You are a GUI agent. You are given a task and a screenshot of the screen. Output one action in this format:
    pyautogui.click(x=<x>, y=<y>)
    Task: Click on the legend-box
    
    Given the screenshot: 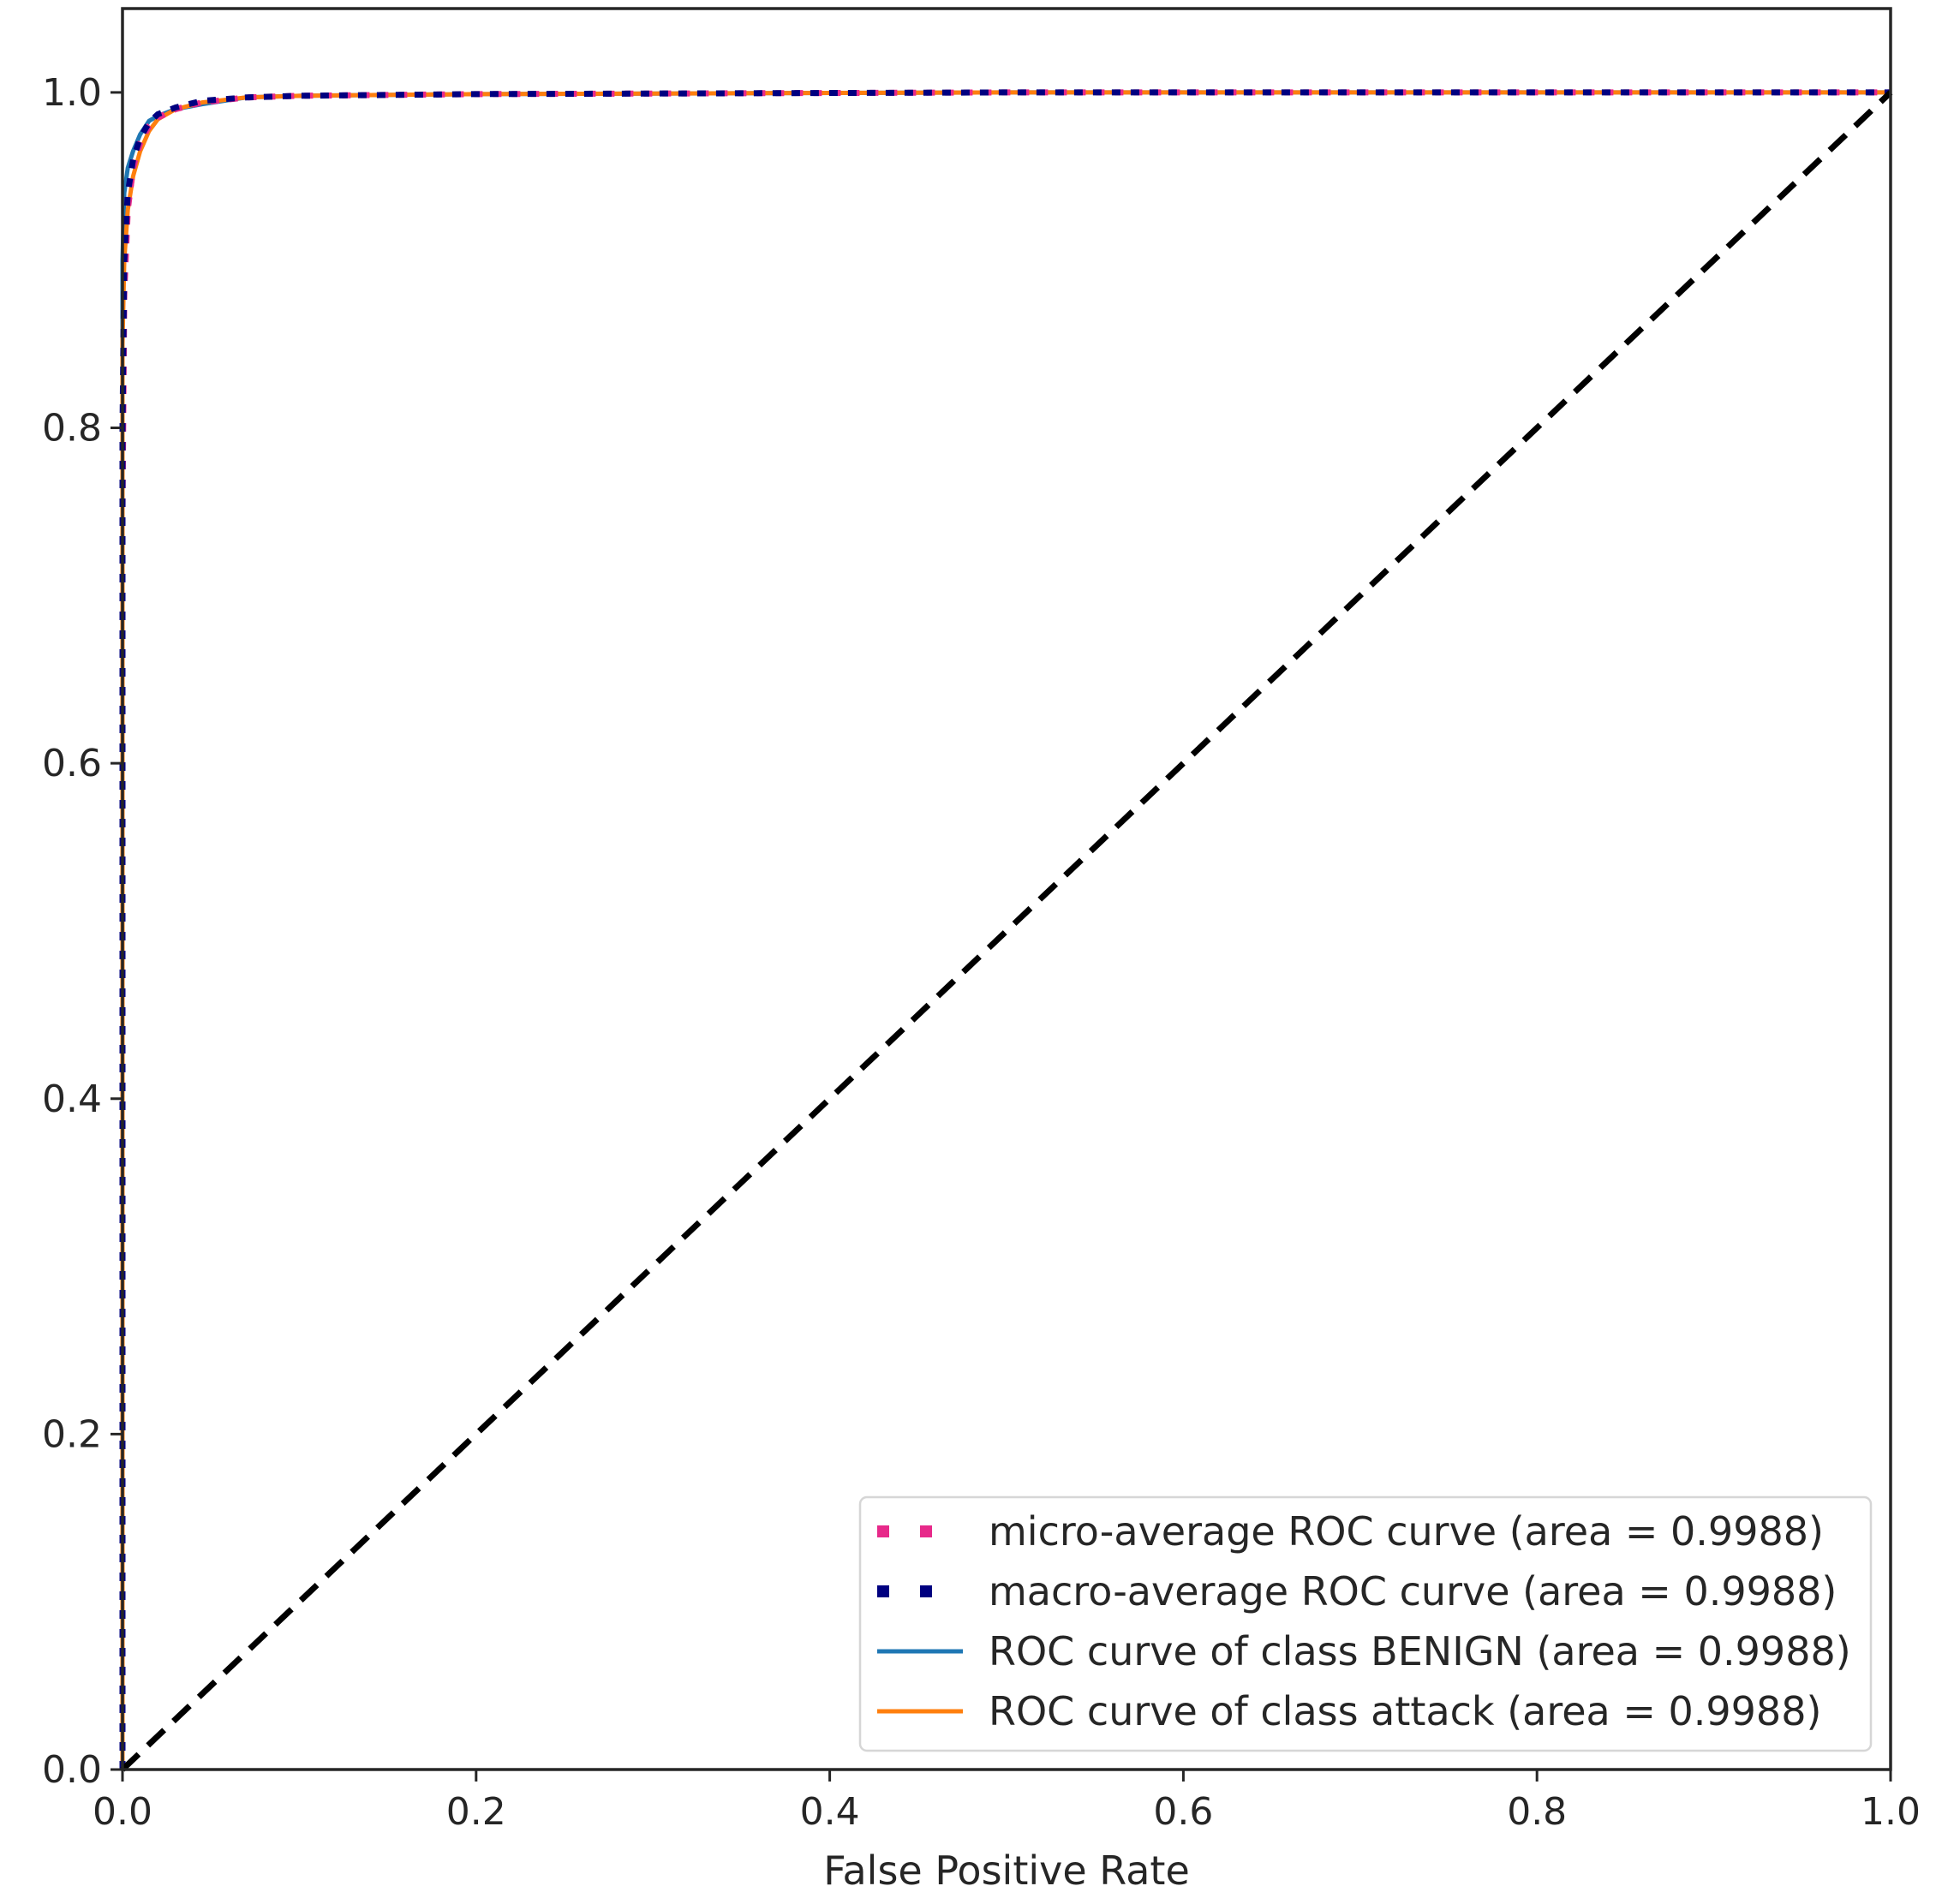 What is the action you would take?
    pyautogui.click(x=1366, y=1623)
    